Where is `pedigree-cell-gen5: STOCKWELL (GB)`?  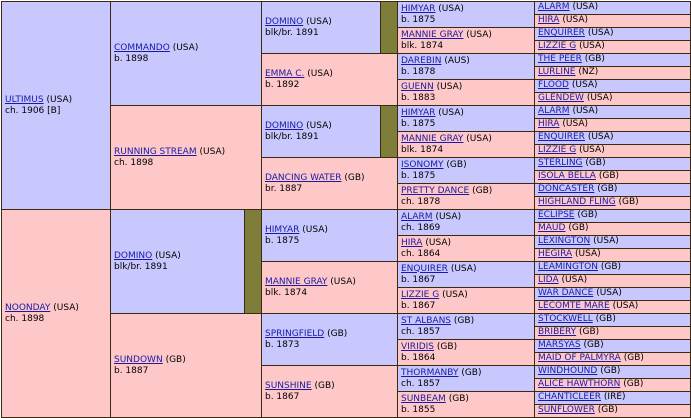
pedigree-cell-gen5: STOCKWELL (GB) is located at coordinates (612, 320).